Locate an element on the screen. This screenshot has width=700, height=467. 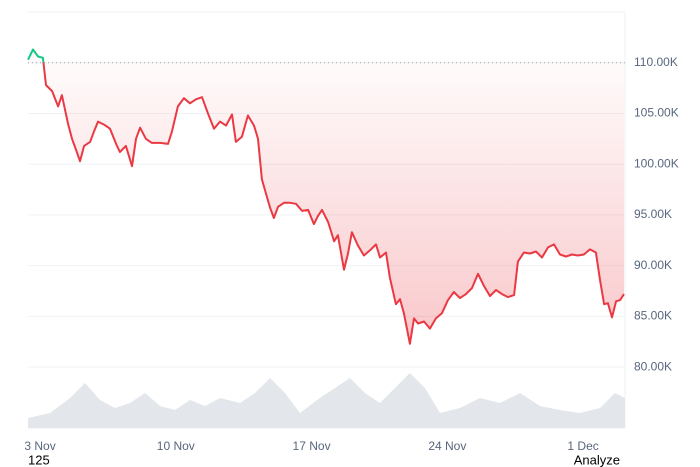
y-tick-label: 90.00K is located at coordinates (653, 265).